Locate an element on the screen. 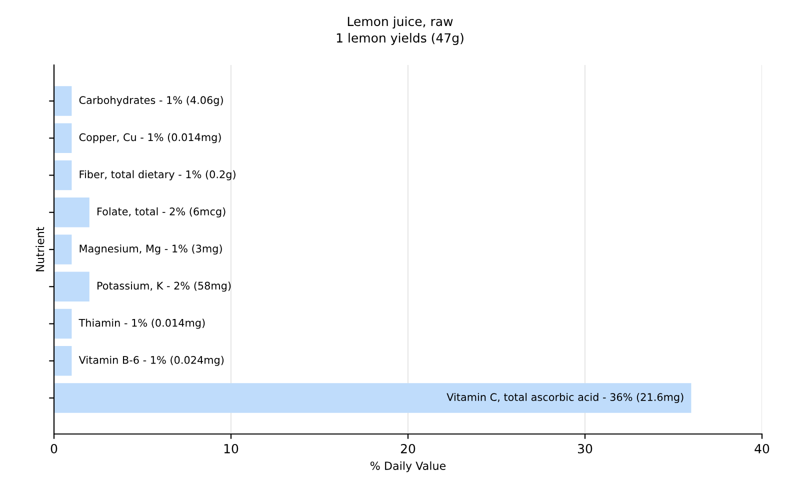 The height and width of the screenshot is (500, 800). category-label: Copper, Cu - 1% (0.014mg) is located at coordinates (150, 138).